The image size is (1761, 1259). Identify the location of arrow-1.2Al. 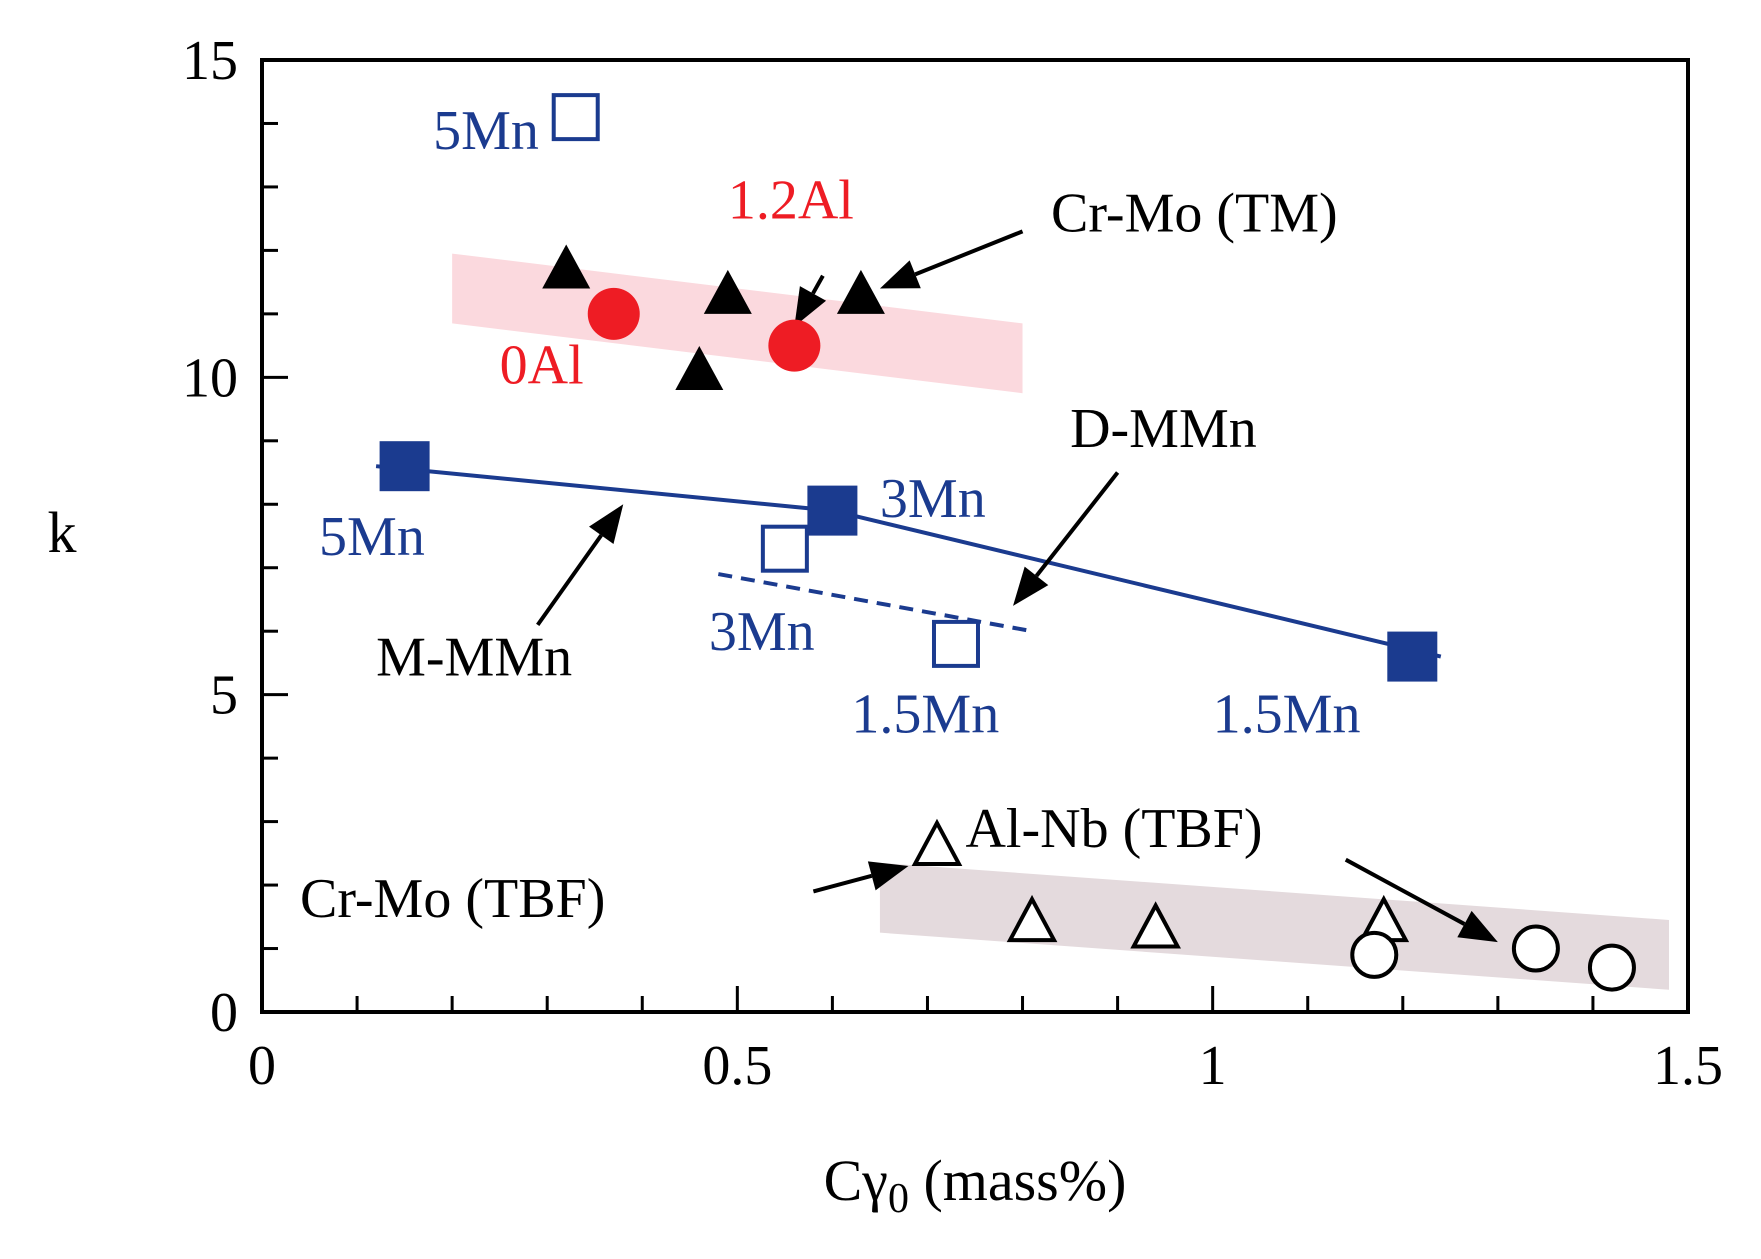
(810, 300).